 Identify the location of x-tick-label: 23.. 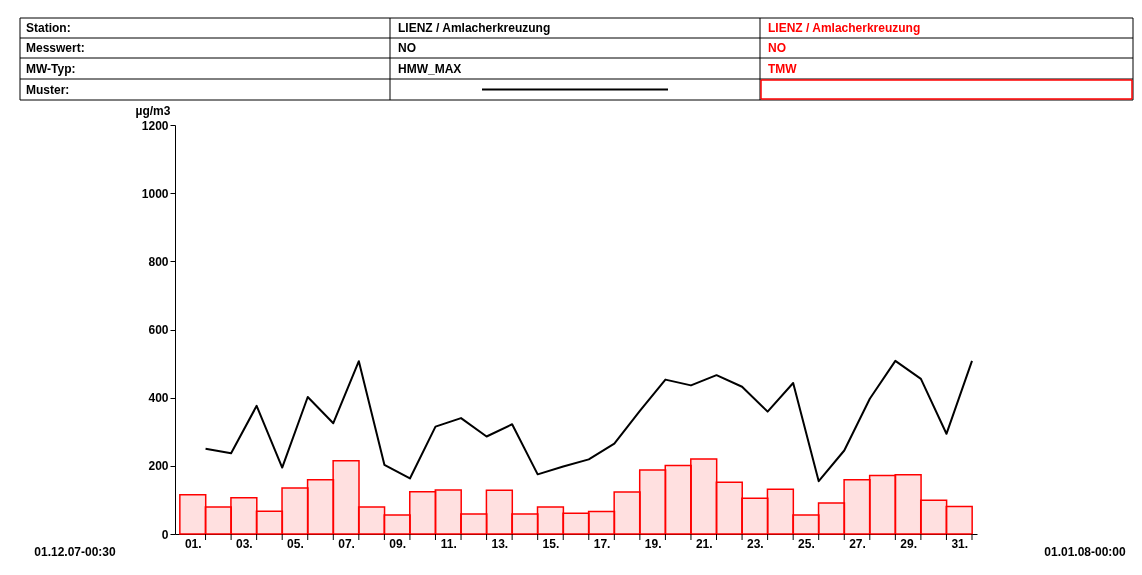
(755, 543).